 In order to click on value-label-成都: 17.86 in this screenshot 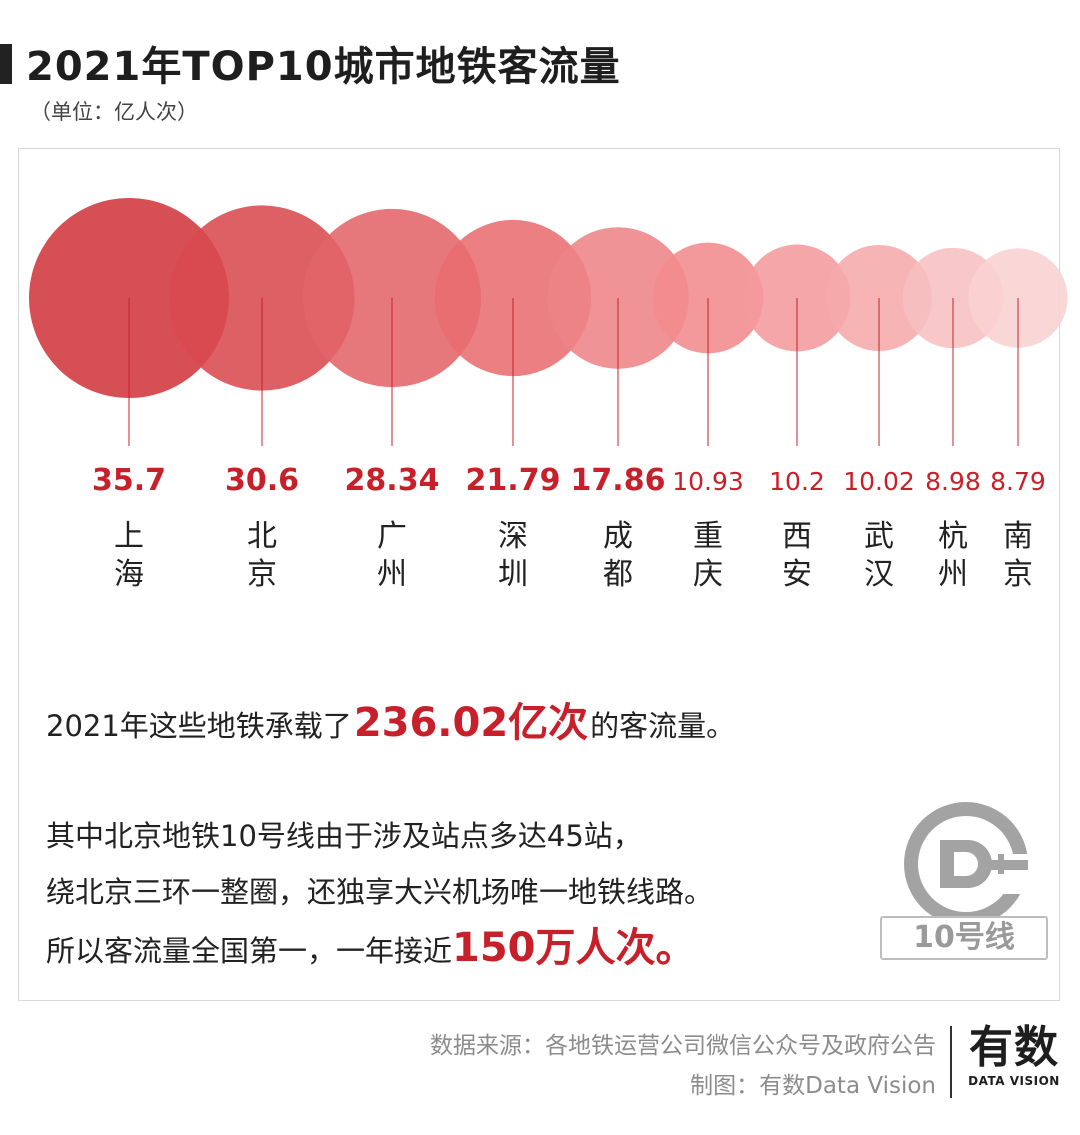, I will do `click(618, 480)`.